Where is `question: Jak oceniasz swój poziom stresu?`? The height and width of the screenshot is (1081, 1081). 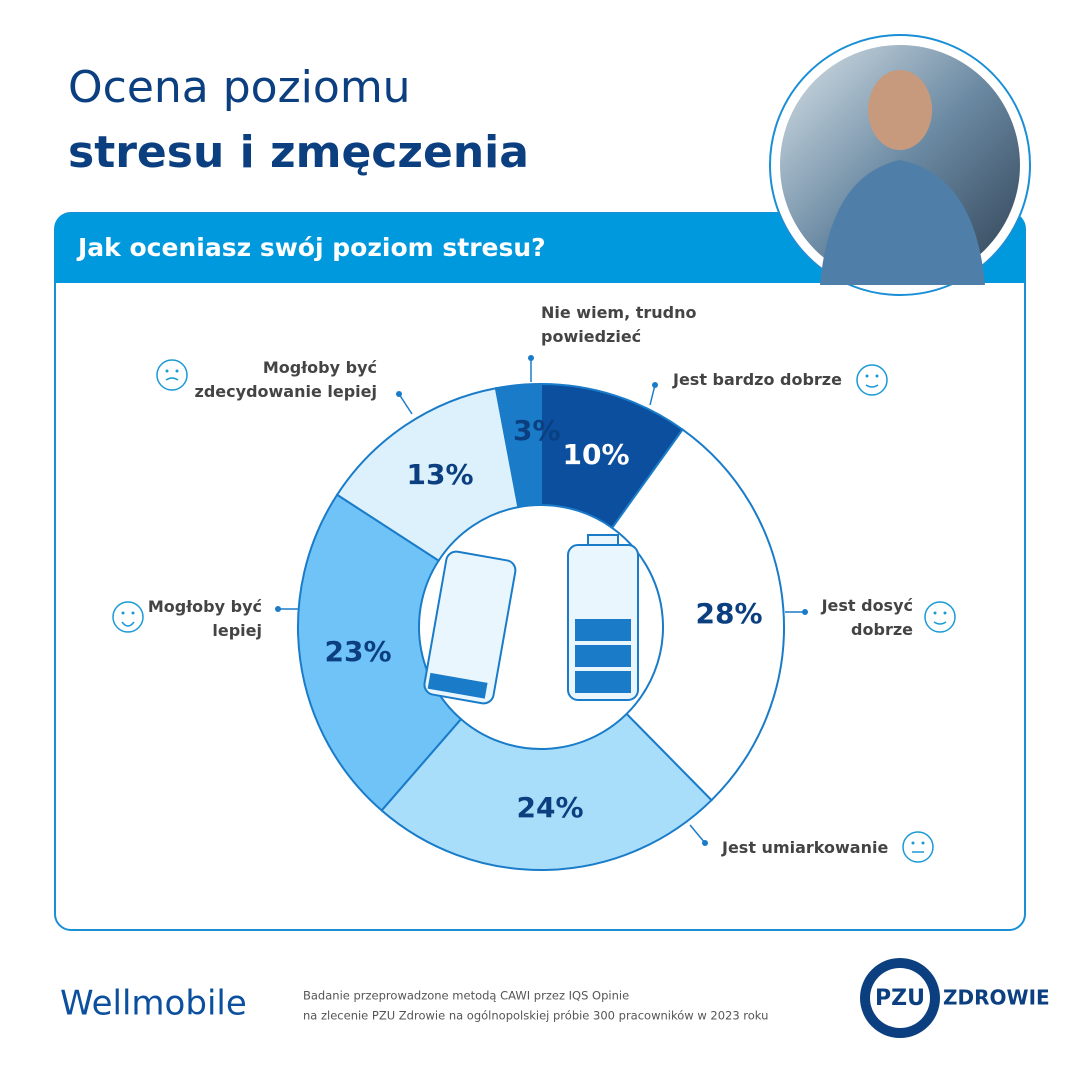
question: Jak oceniasz swój poziom stresu? is located at coordinates (311, 247).